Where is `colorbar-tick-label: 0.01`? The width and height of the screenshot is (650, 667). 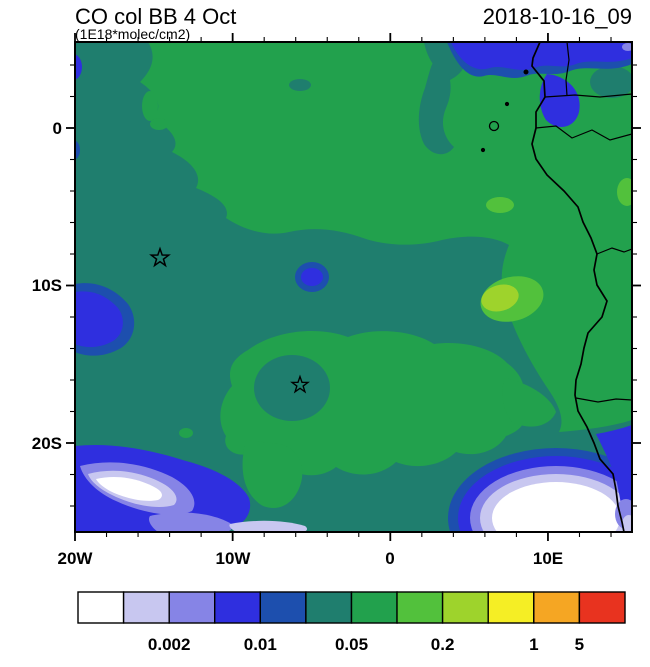
colorbar-tick-label: 0.01 is located at coordinates (260, 644).